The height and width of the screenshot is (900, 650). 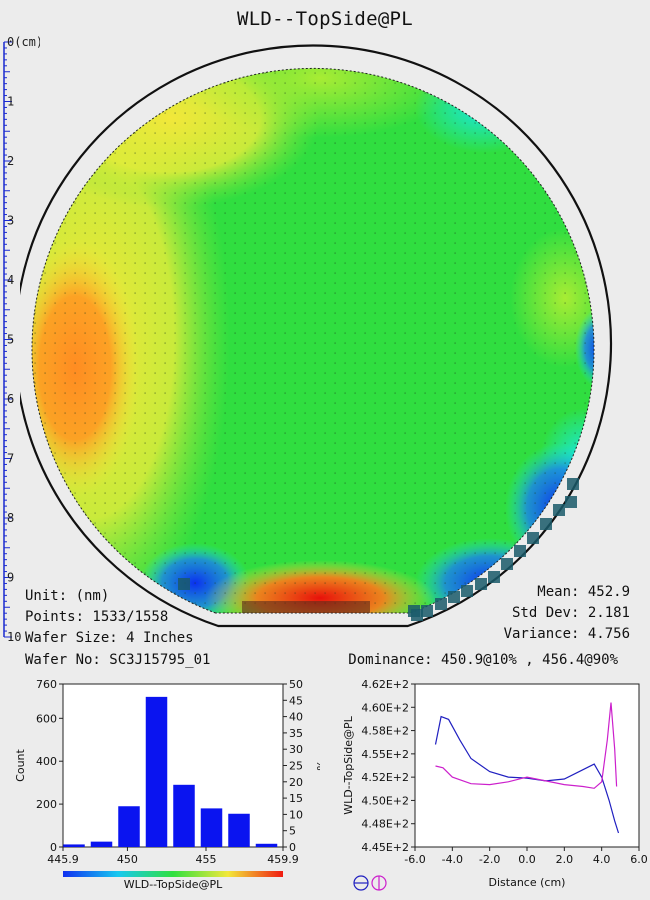 What do you see at coordinates (21, 339) in the screenshot?
I see `vertical-ruler: 0(cm) 1 2 3 4 5 6 7 8 9 10` at bounding box center [21, 339].